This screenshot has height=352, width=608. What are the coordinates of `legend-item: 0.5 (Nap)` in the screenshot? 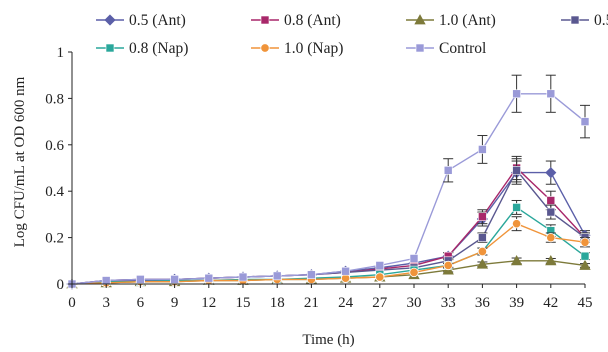 It's located at (584, 20).